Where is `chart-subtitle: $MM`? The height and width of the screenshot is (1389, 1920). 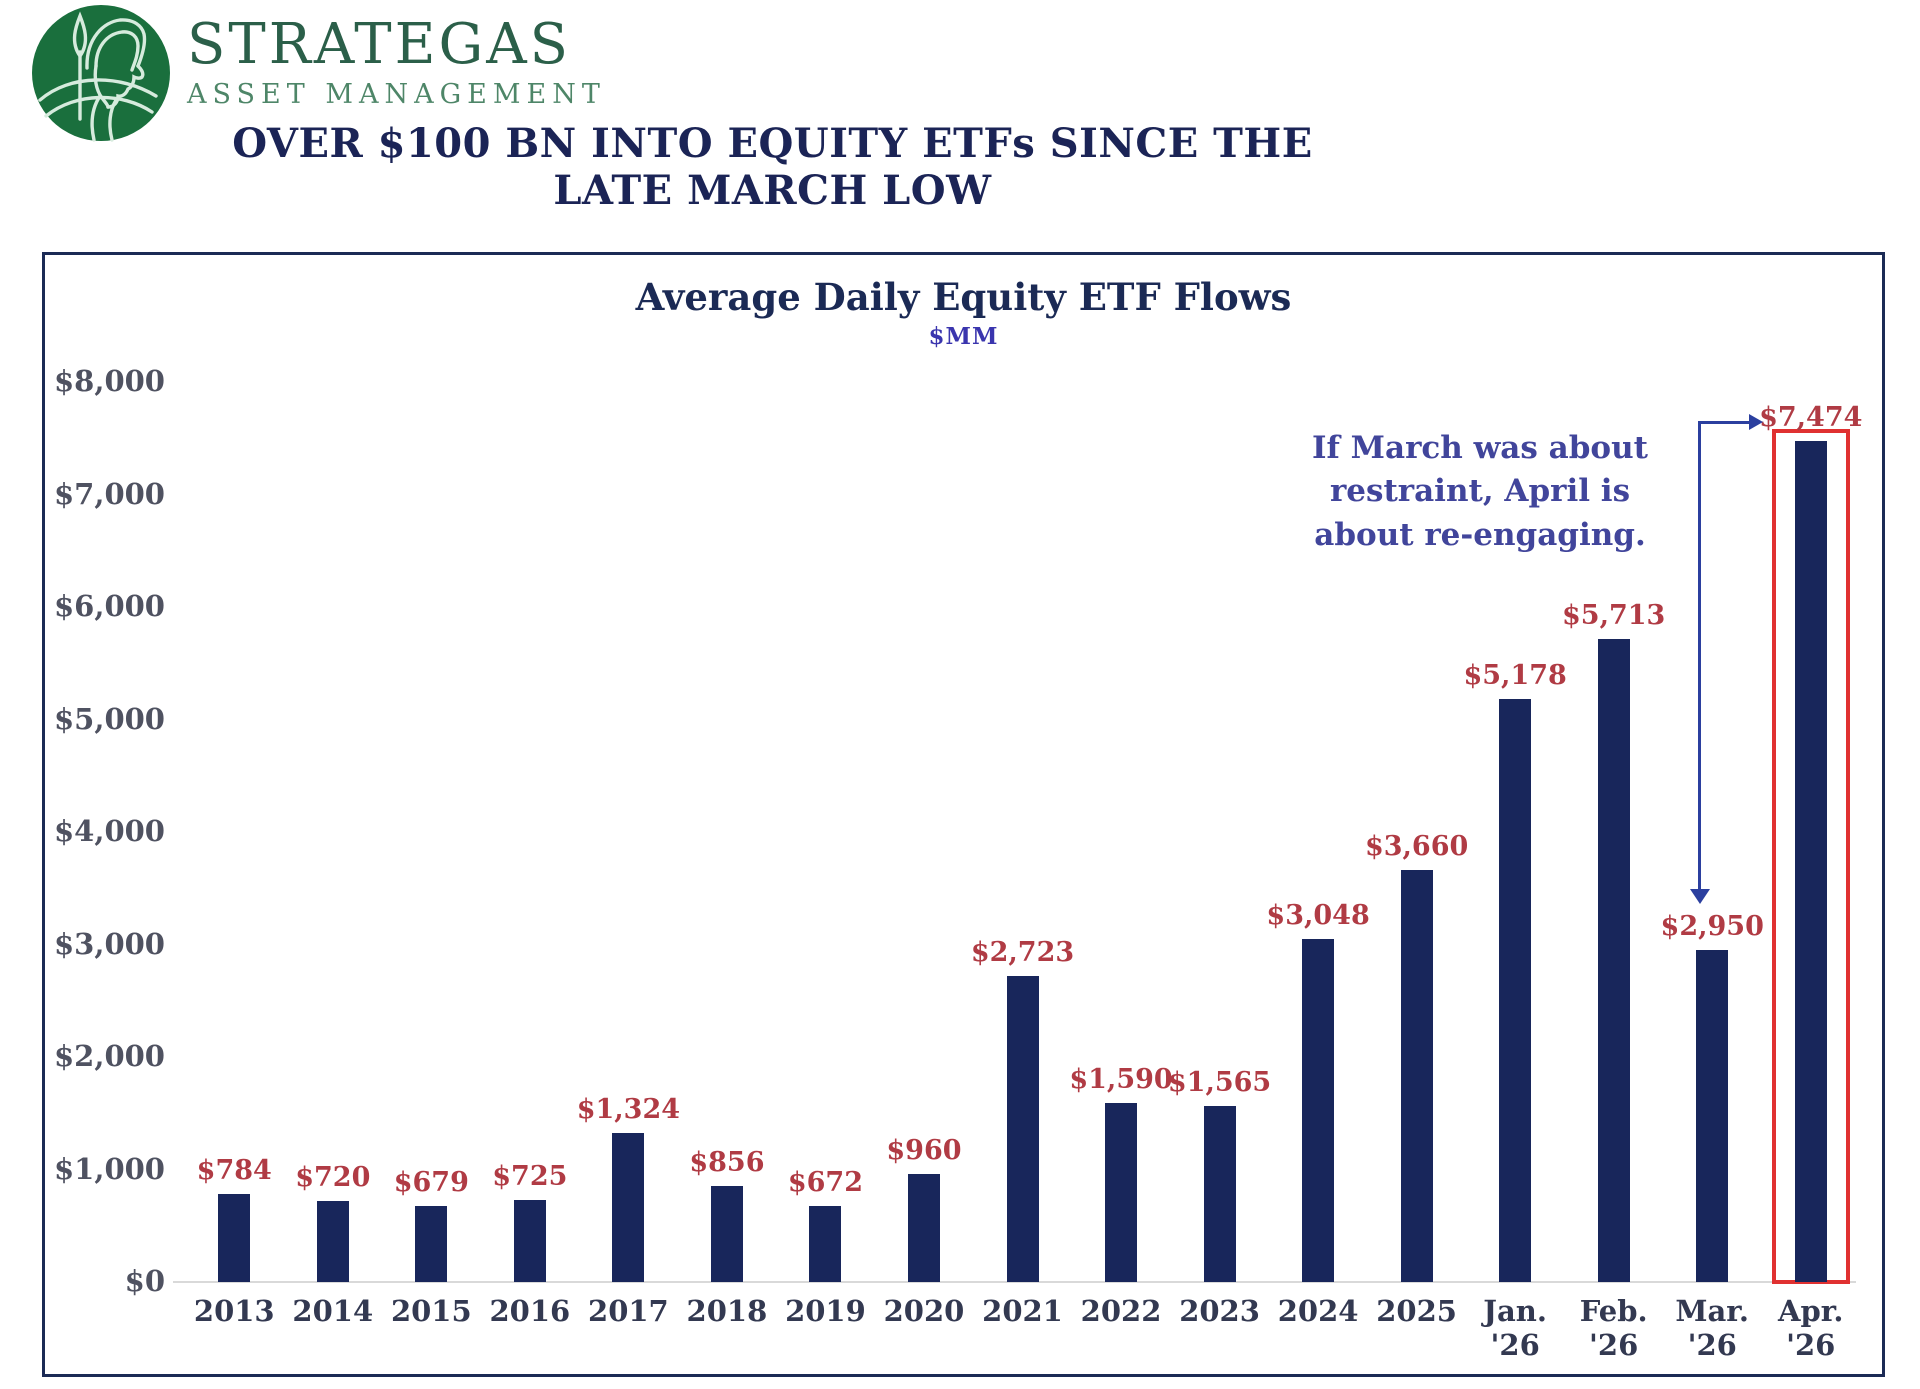
chart-subtitle: $MM is located at coordinates (963, 336).